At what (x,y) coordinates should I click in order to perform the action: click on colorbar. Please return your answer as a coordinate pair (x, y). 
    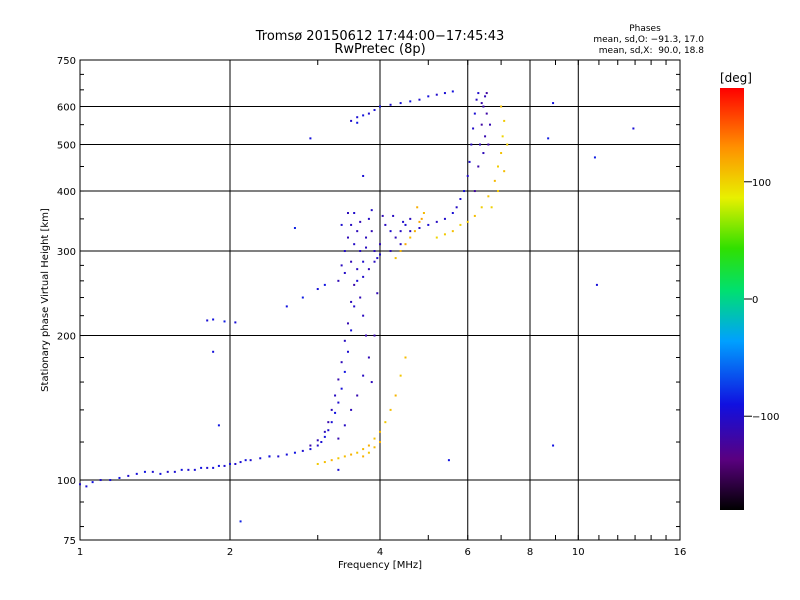
    Looking at the image, I should click on (732, 299).